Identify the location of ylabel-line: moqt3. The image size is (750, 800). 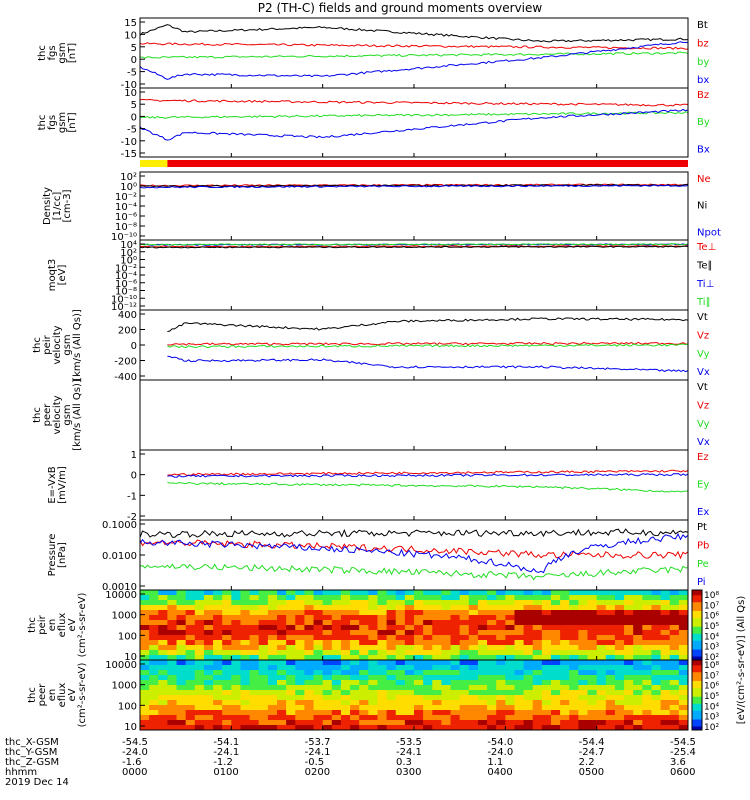
(52, 275).